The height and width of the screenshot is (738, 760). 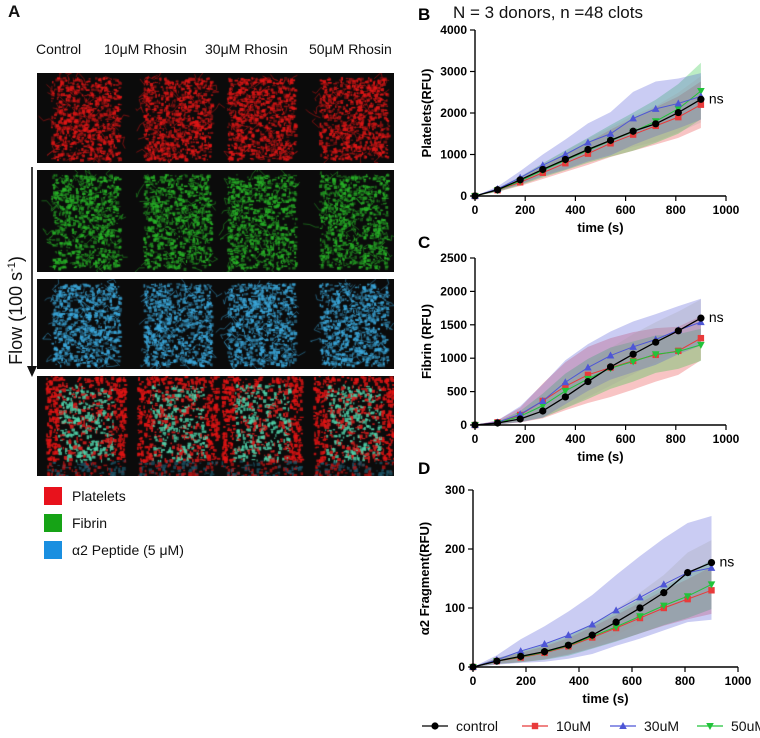 What do you see at coordinates (53, 523) in the screenshot?
I see `swatch-fibrin` at bounding box center [53, 523].